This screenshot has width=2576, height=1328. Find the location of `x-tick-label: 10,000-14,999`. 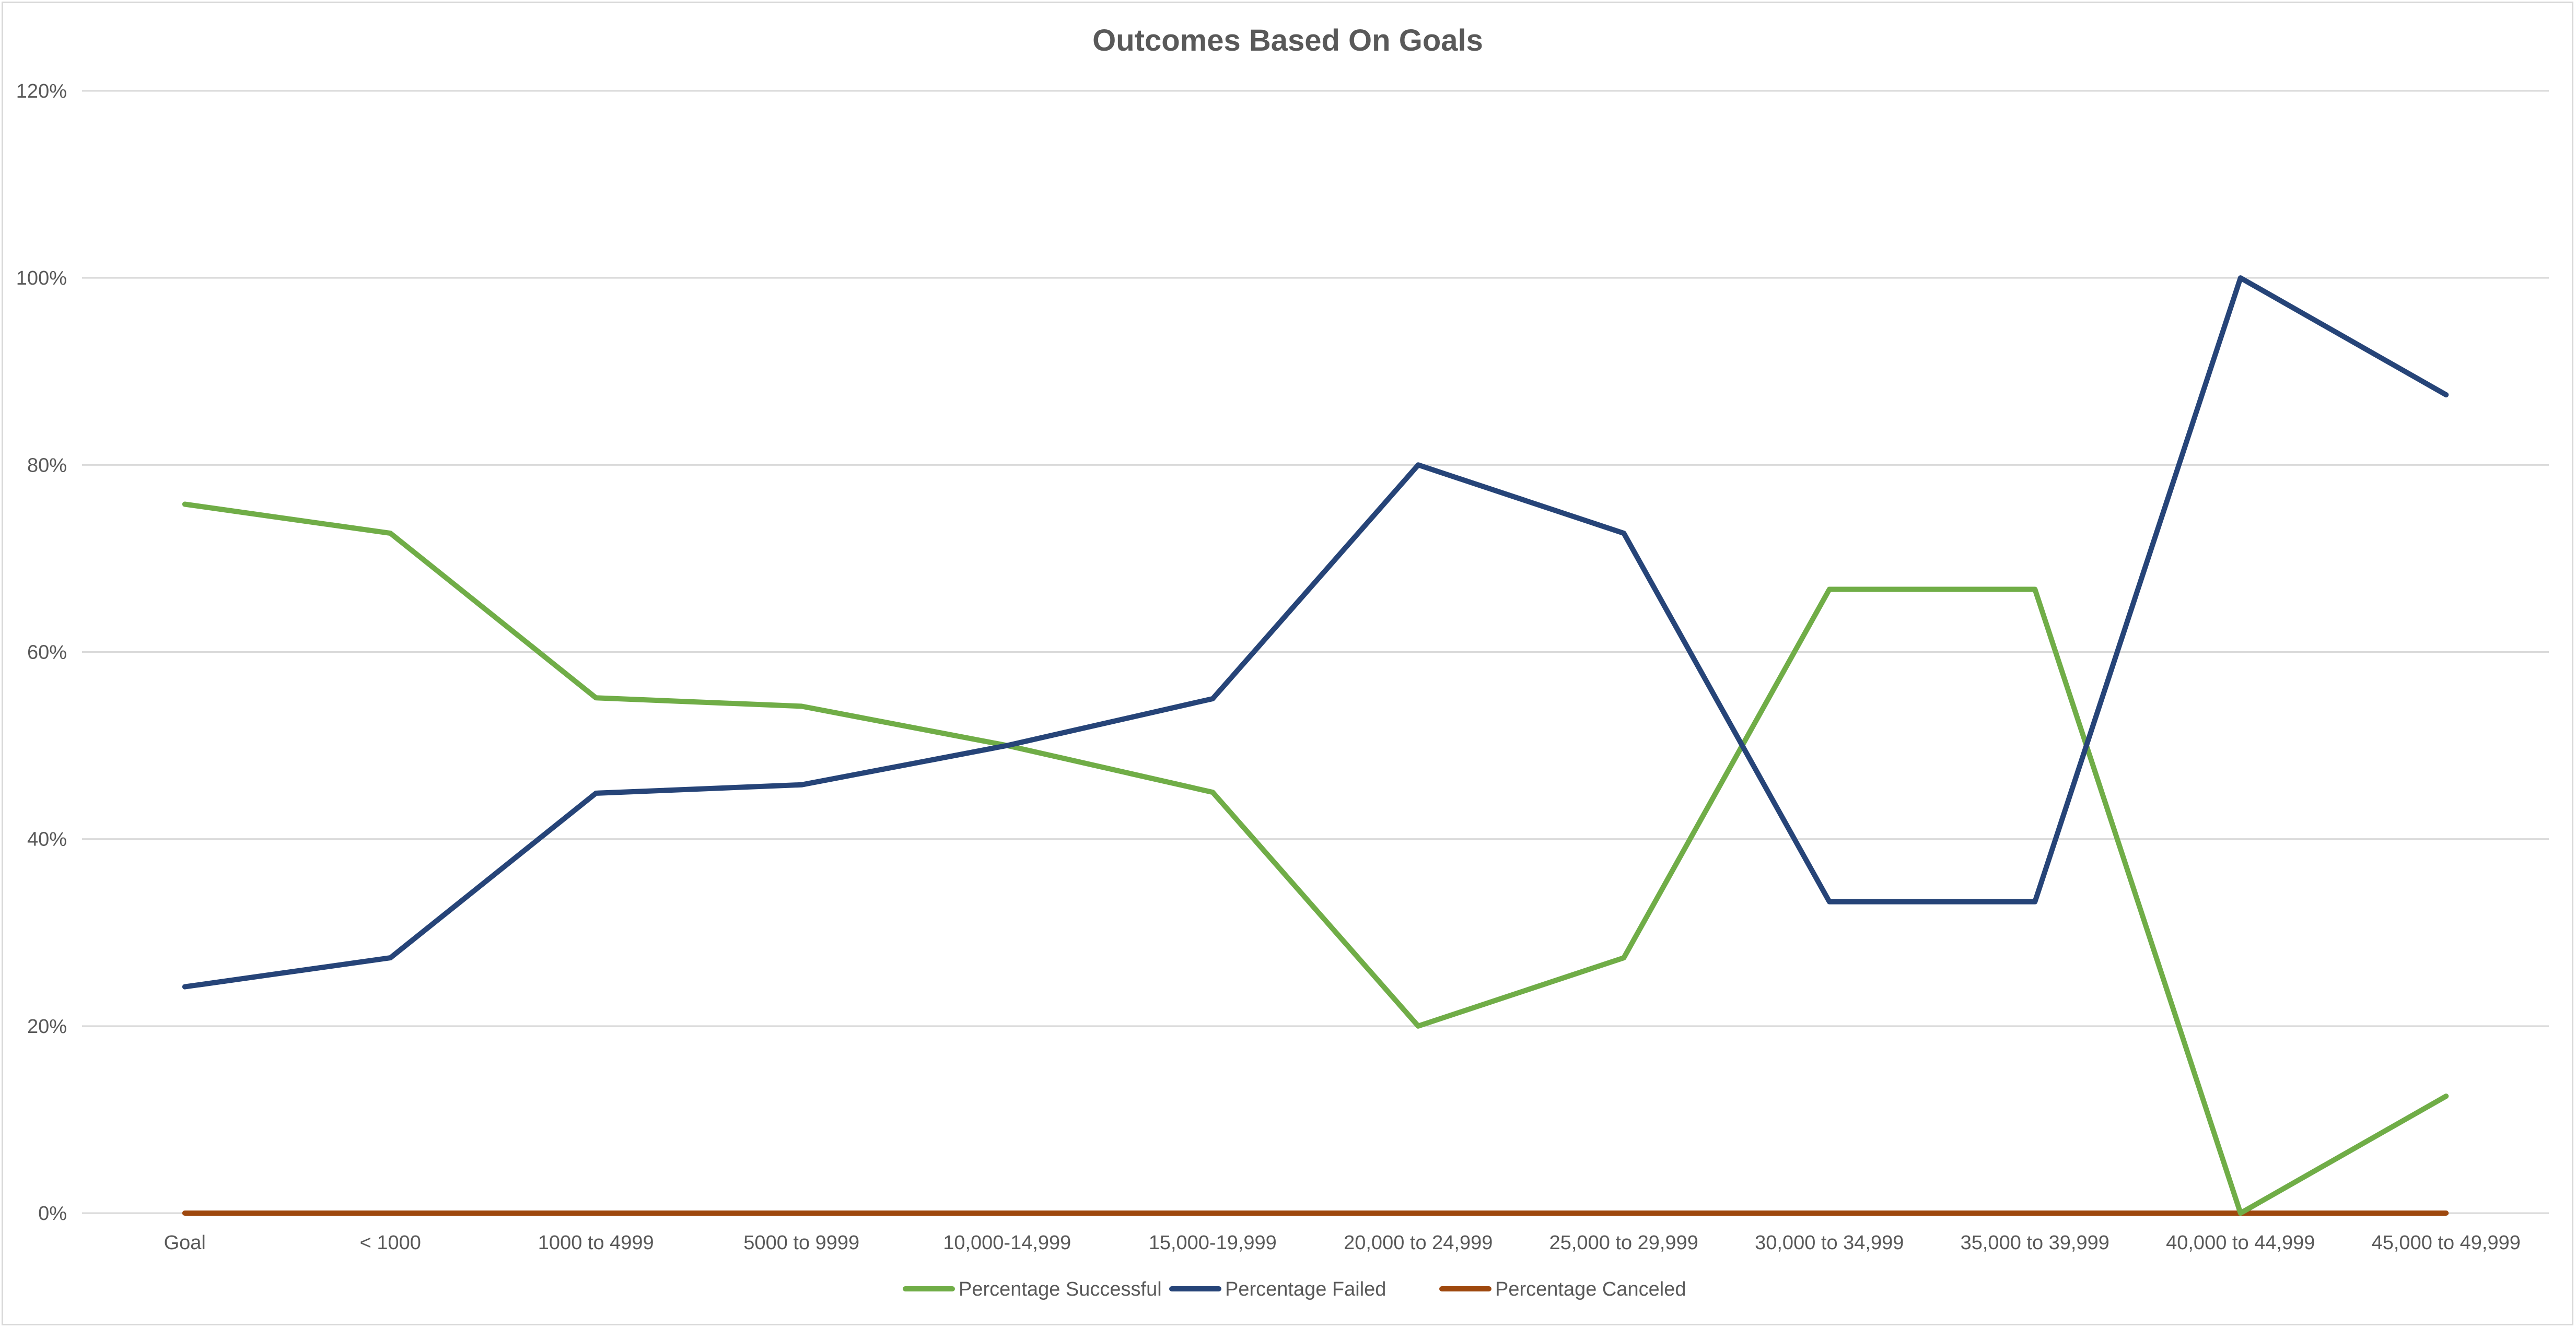

x-tick-label: 10,000-14,999 is located at coordinates (1007, 1243).